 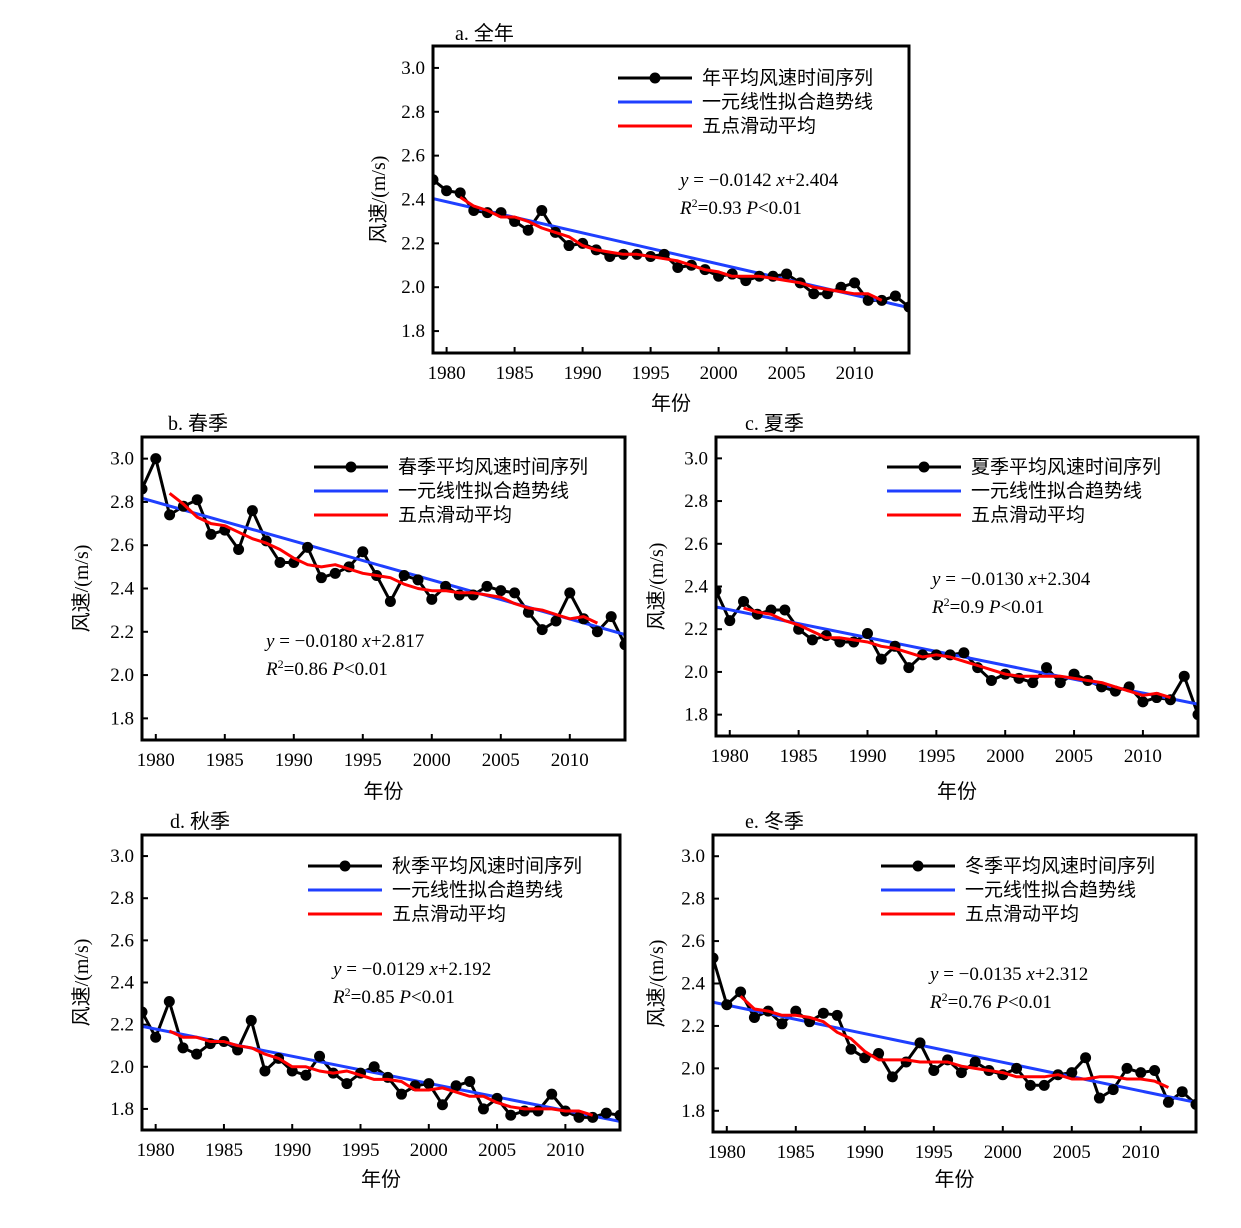 What do you see at coordinates (1028, 515) in the screenshot?
I see `legend-label-2: 五点滑动平均` at bounding box center [1028, 515].